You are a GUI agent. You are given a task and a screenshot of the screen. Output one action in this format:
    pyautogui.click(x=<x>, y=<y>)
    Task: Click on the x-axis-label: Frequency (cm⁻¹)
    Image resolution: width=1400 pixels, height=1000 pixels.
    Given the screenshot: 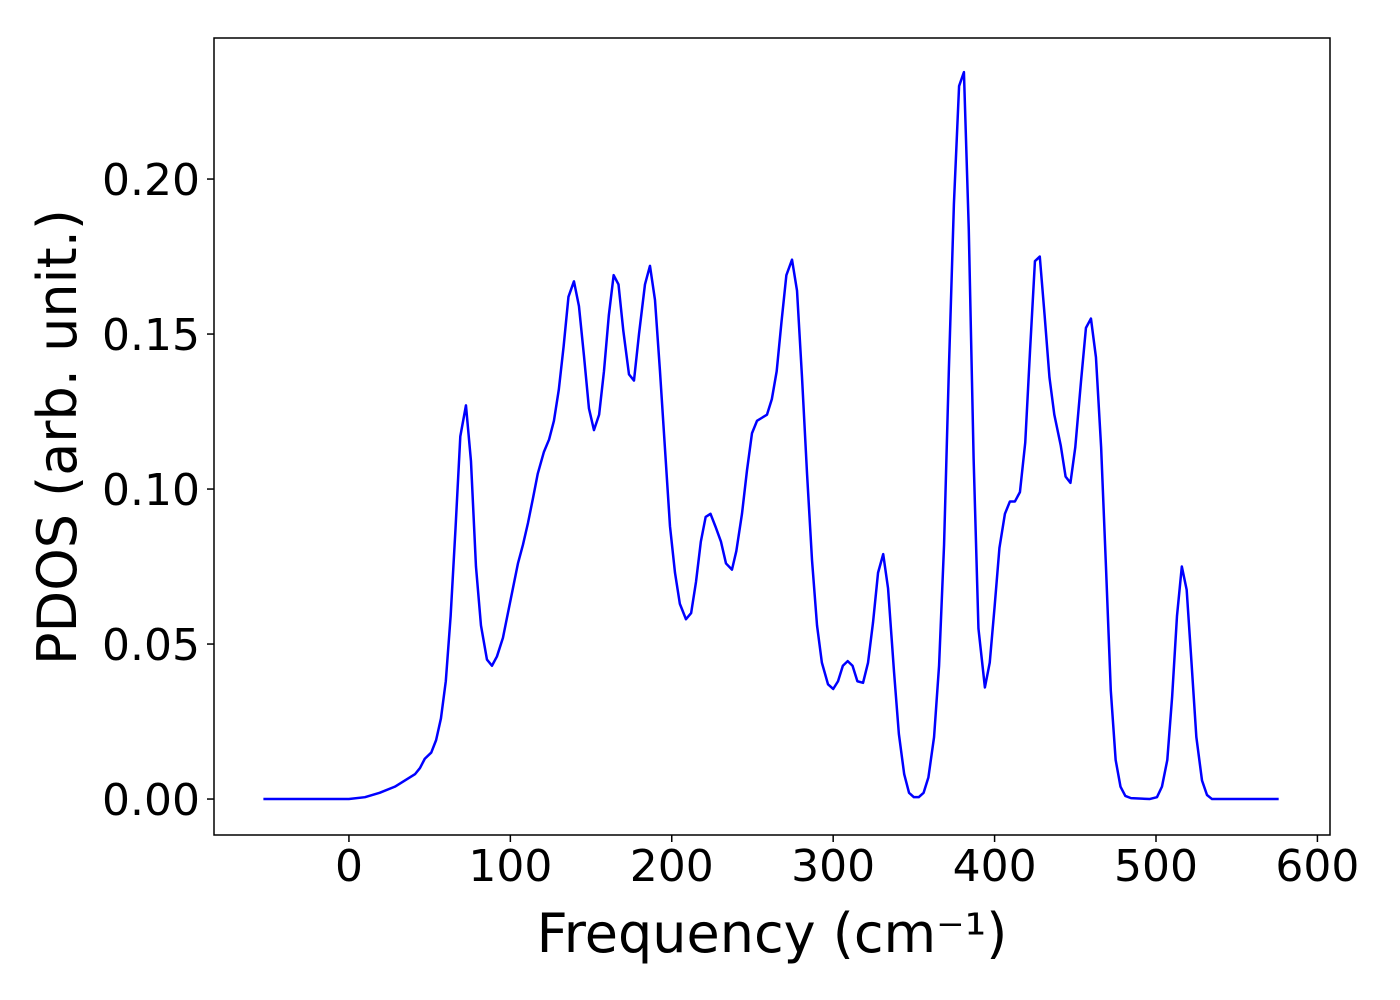 What is the action you would take?
    pyautogui.click(x=772, y=933)
    